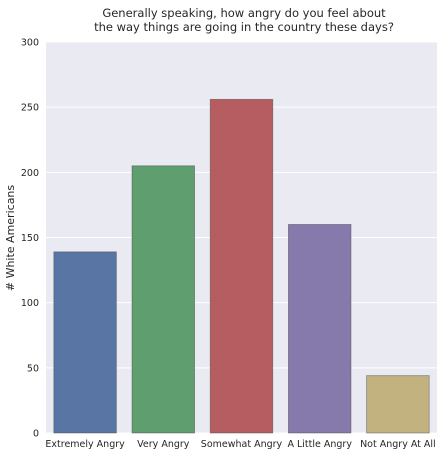  I want to click on x-tick-label: Very Angry, so click(163, 444).